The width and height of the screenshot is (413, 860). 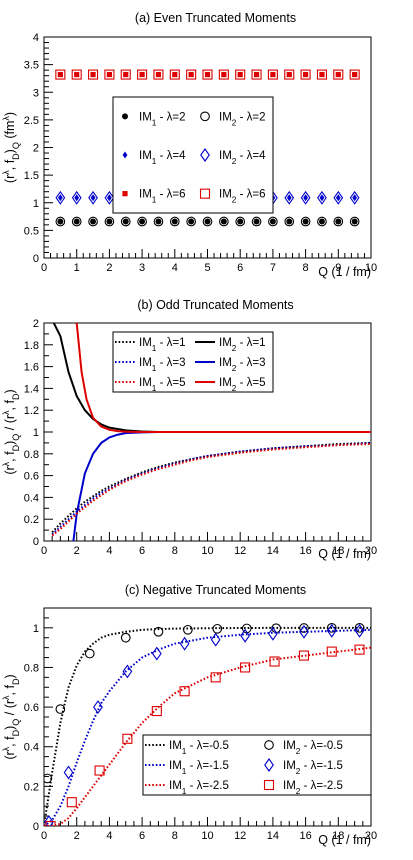 What do you see at coordinates (31, 411) in the screenshot?
I see `y-tick-label: 1.2` at bounding box center [31, 411].